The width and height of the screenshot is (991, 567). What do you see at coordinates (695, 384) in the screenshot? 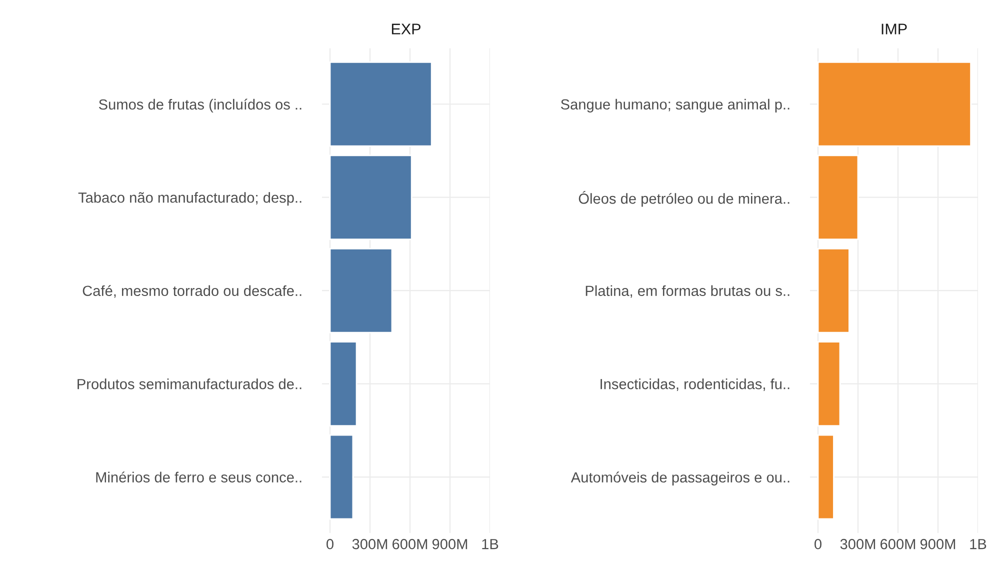
I see `y-tick-label: Insecticidas, rodenticidas, fu..` at bounding box center [695, 384].